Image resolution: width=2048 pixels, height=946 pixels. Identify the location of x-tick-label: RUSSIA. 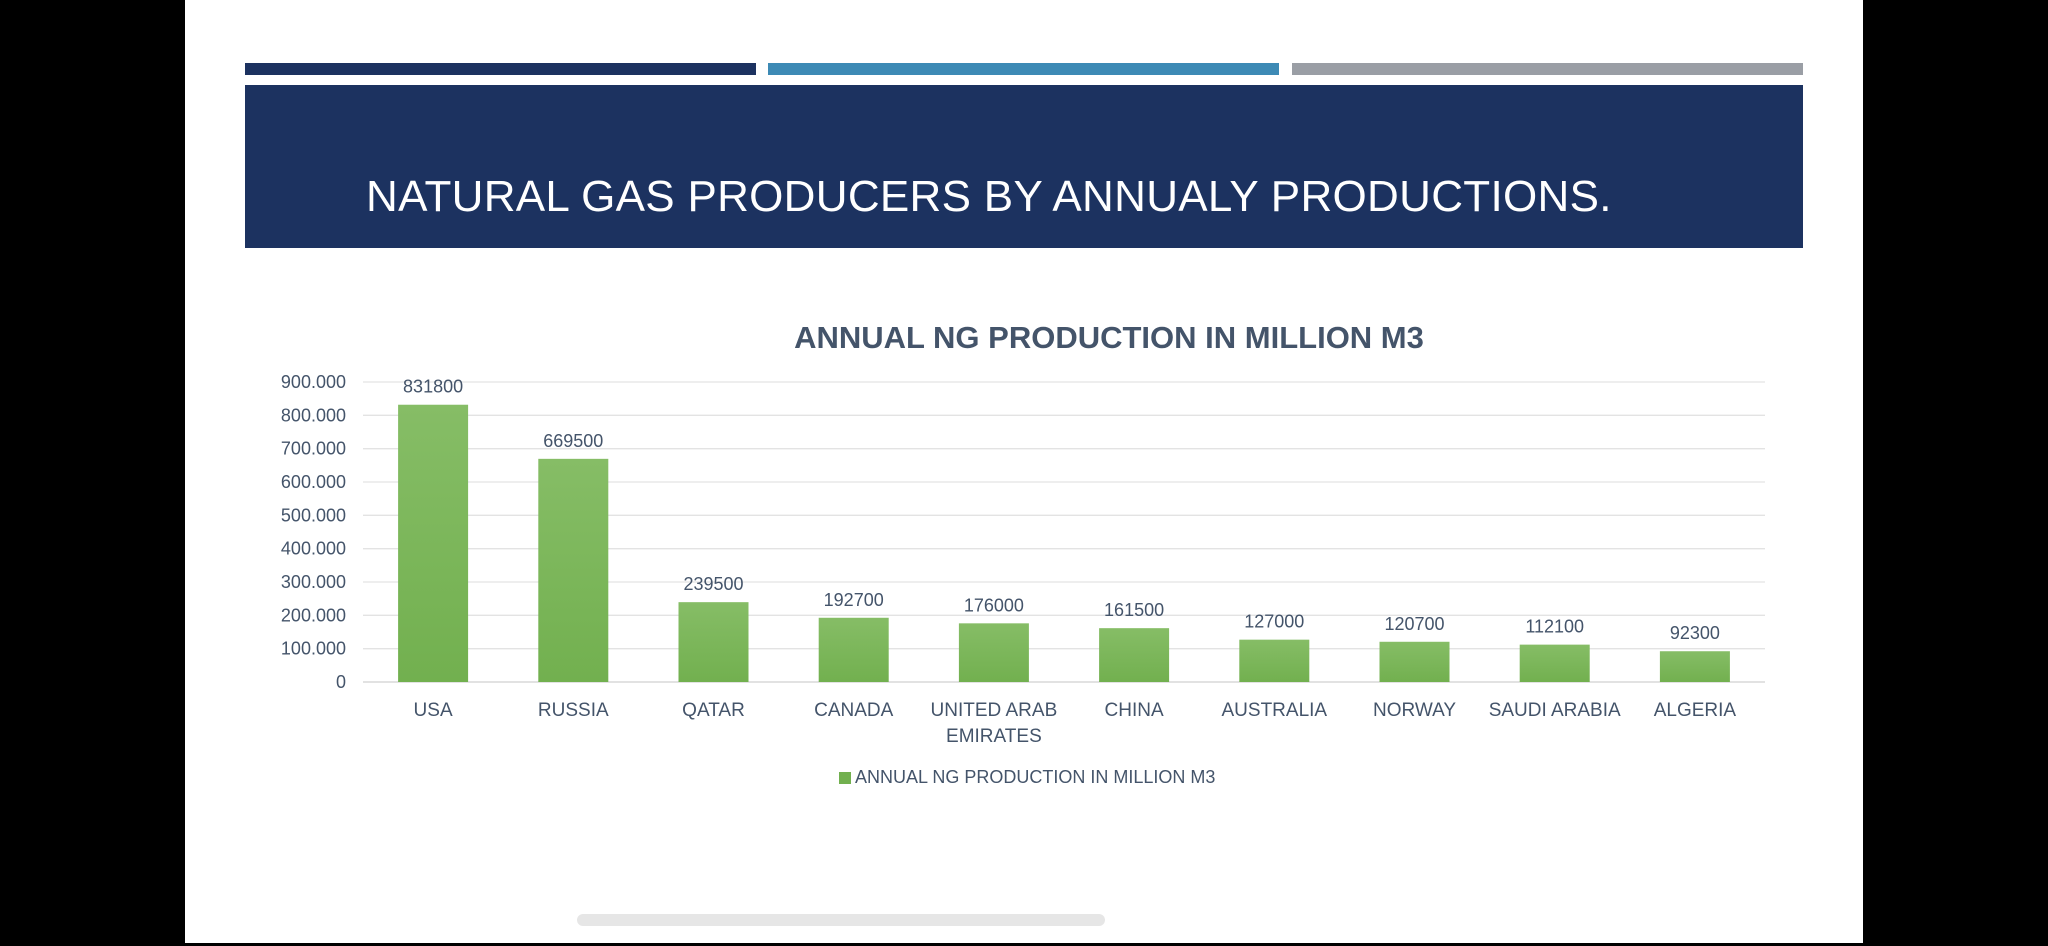
(573, 710).